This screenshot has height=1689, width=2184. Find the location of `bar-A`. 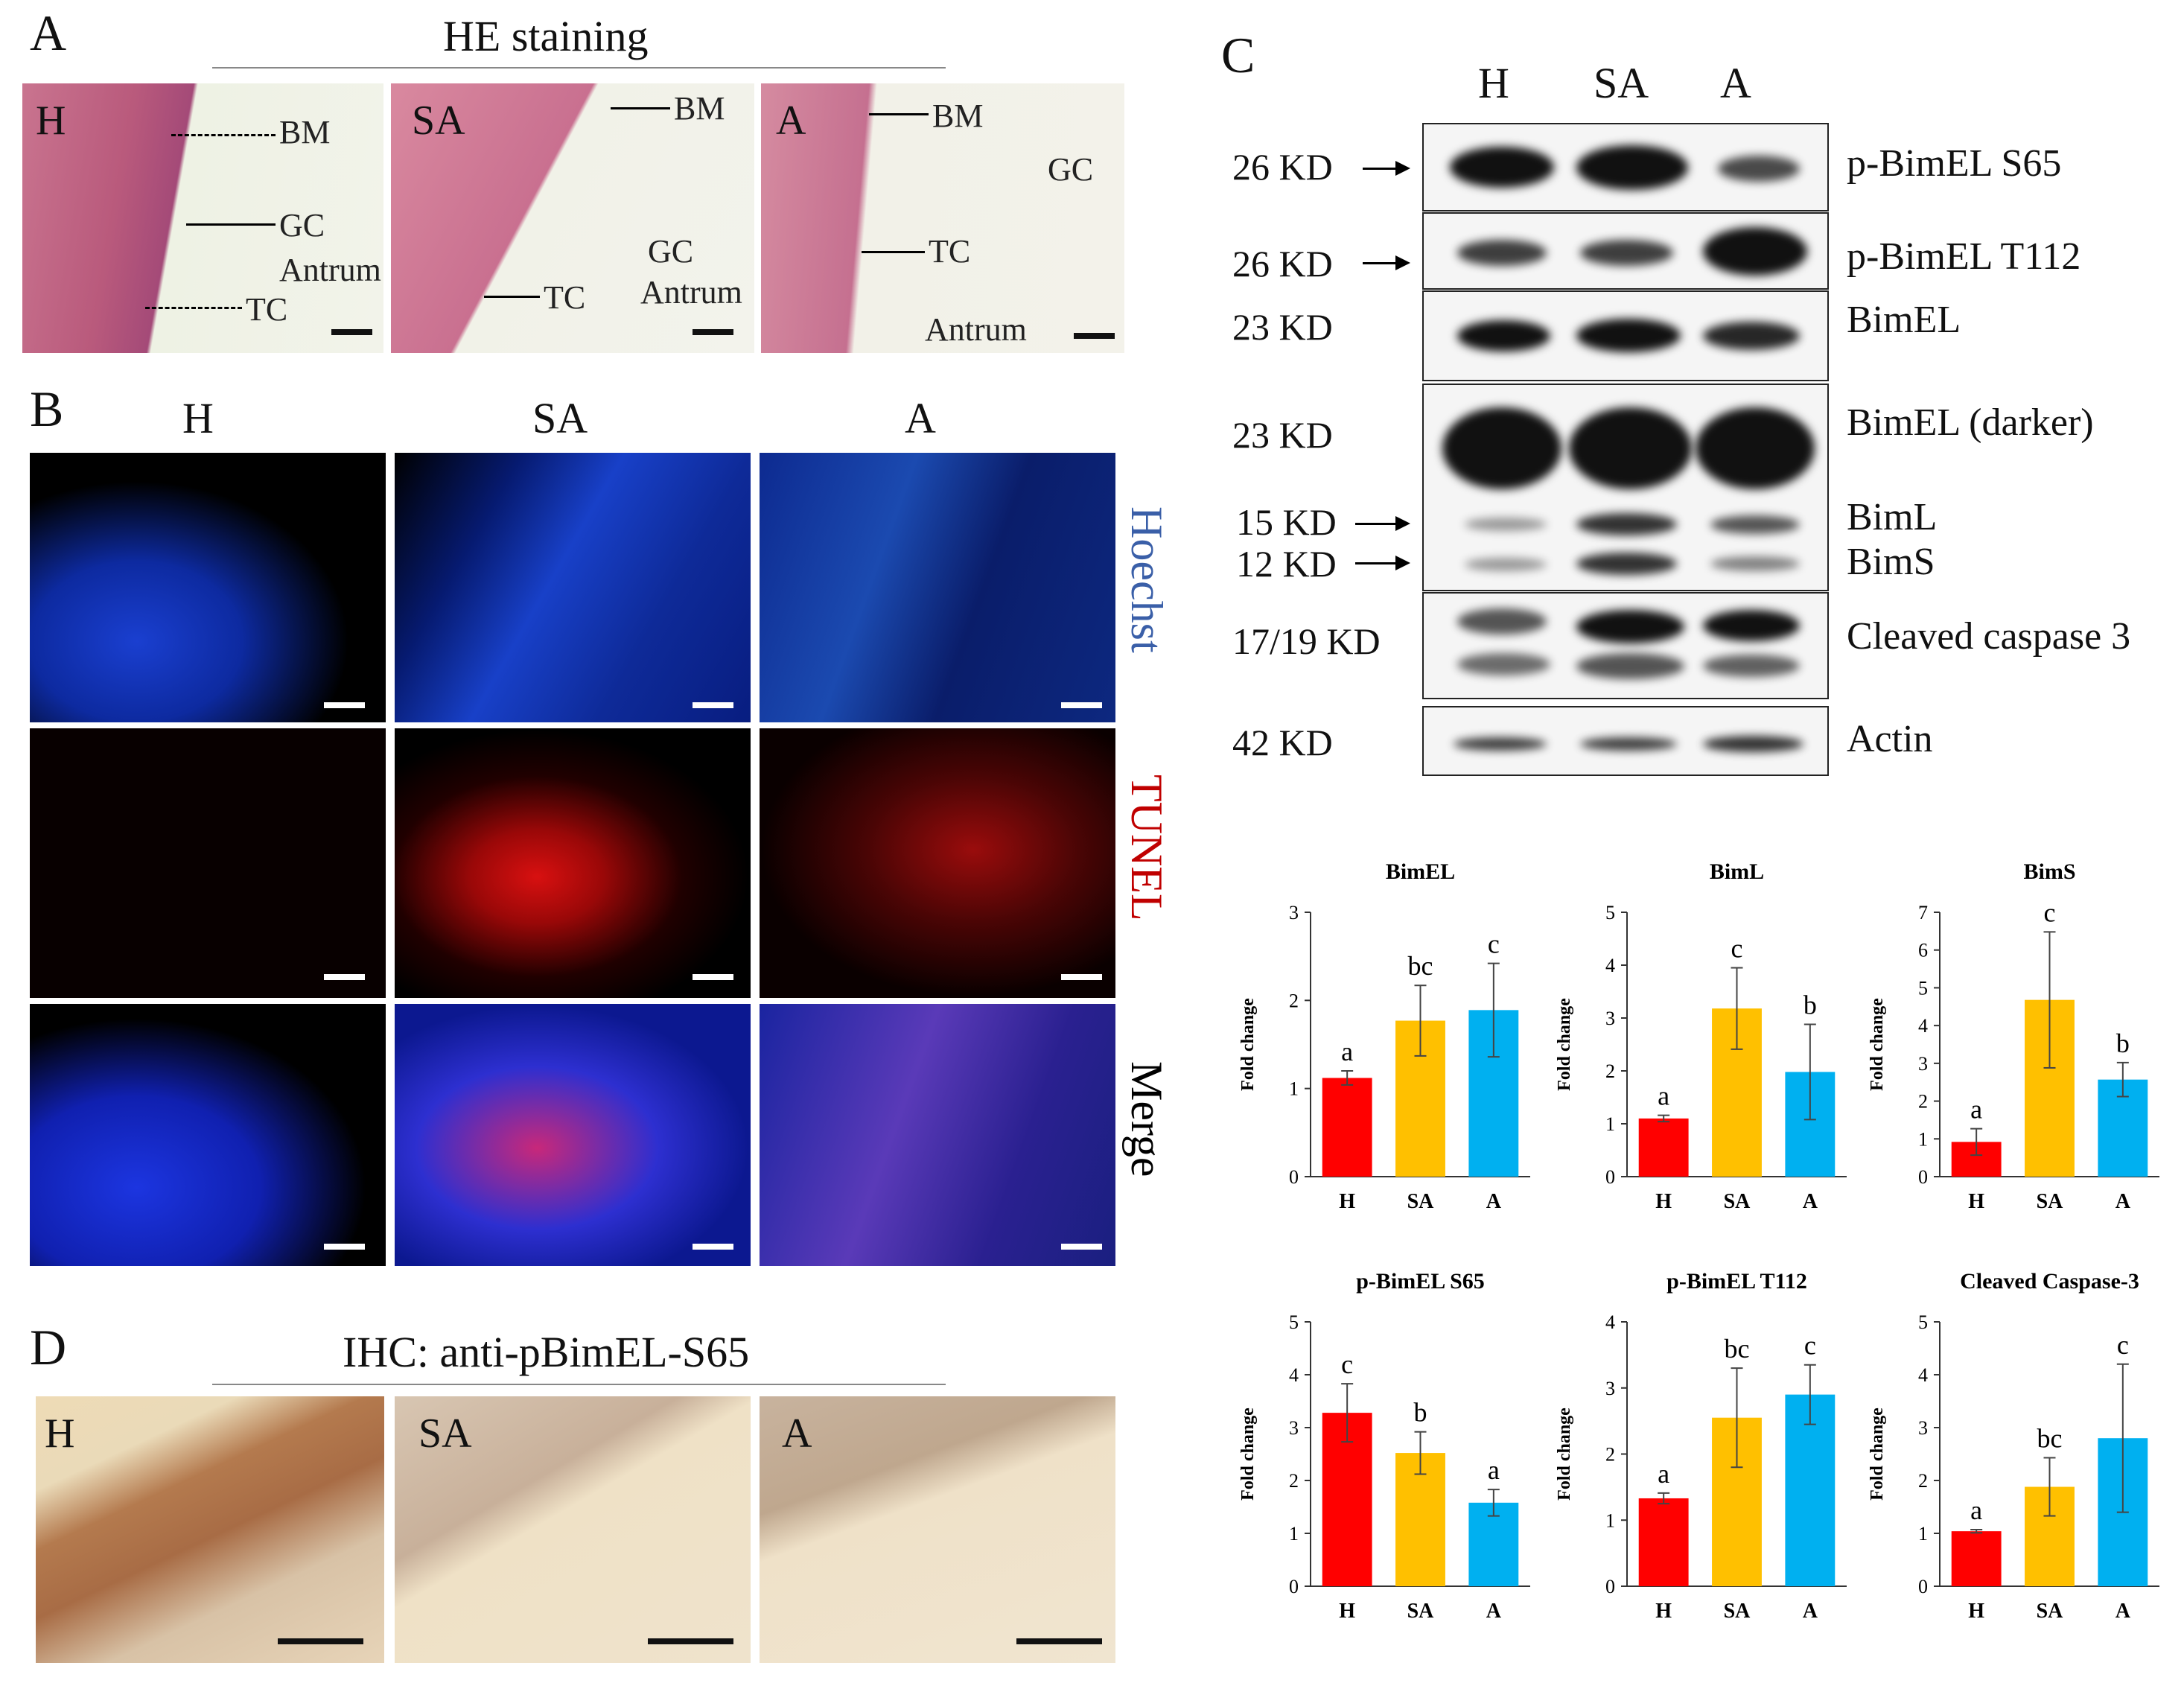

bar-A is located at coordinates (1810, 1124).